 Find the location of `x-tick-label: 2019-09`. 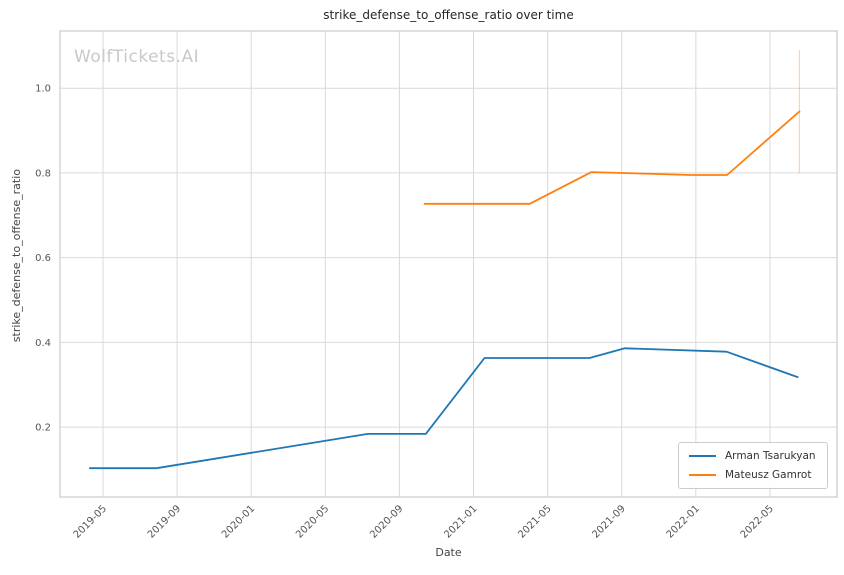

x-tick-label: 2019-09 is located at coordinates (164, 521).